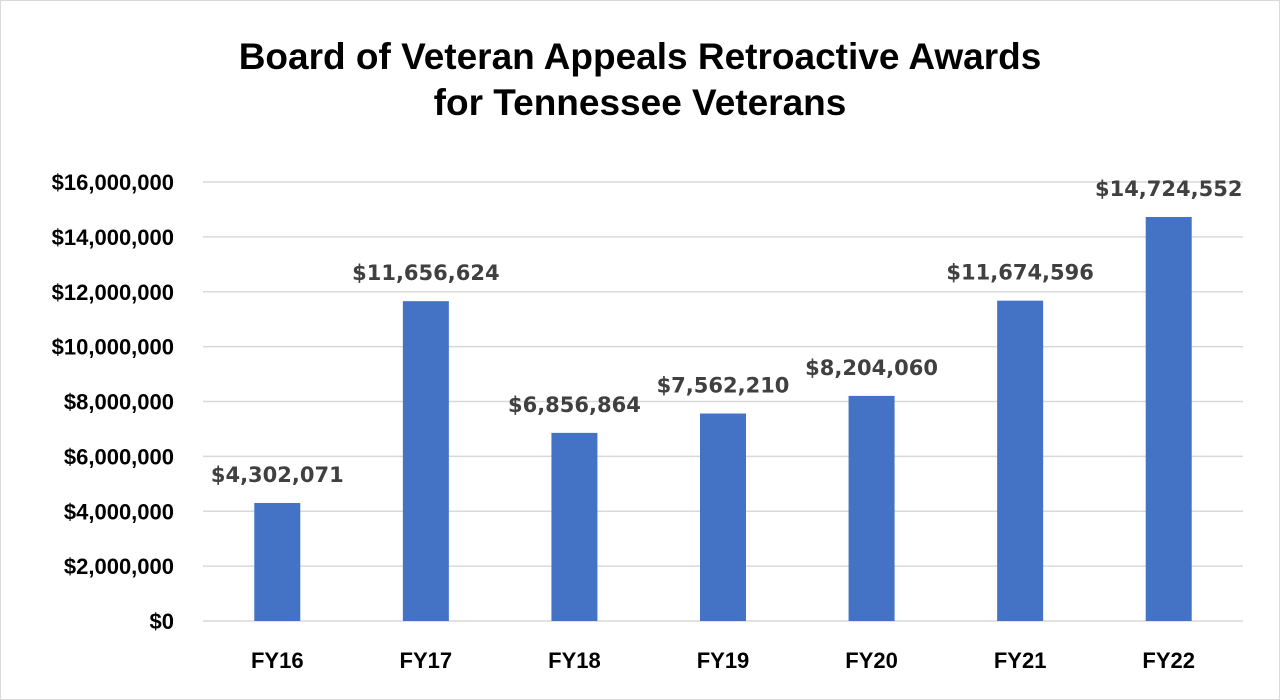  What do you see at coordinates (113, 347) in the screenshot?
I see `y-tick-label: $10,000,000` at bounding box center [113, 347].